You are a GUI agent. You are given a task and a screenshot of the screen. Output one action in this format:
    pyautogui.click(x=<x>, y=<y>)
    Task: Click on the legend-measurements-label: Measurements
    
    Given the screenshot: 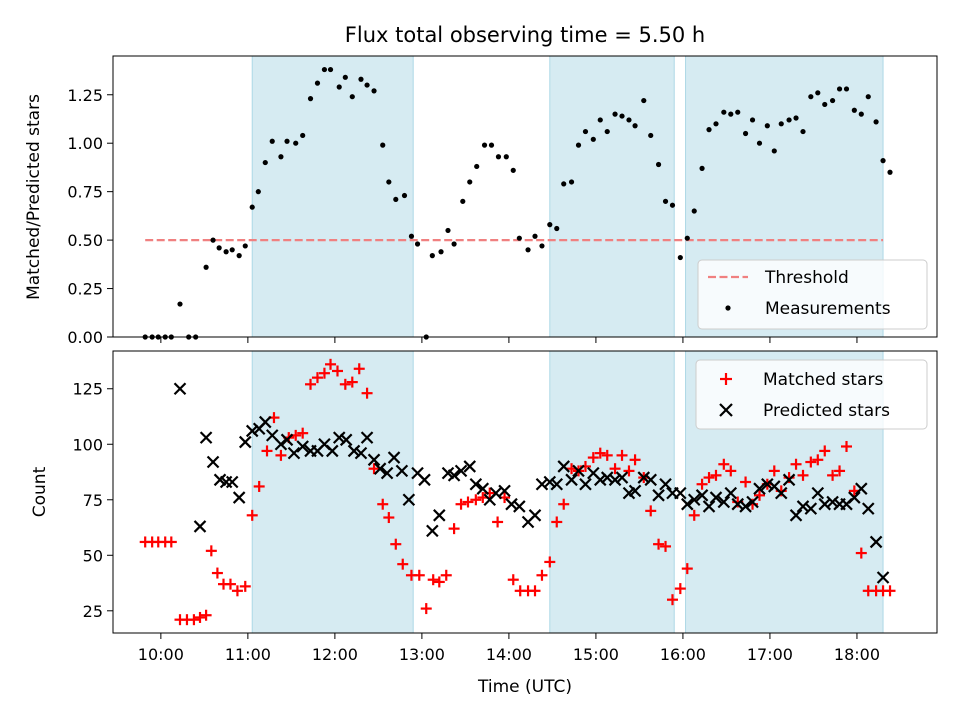 What is the action you would take?
    pyautogui.click(x=828, y=309)
    